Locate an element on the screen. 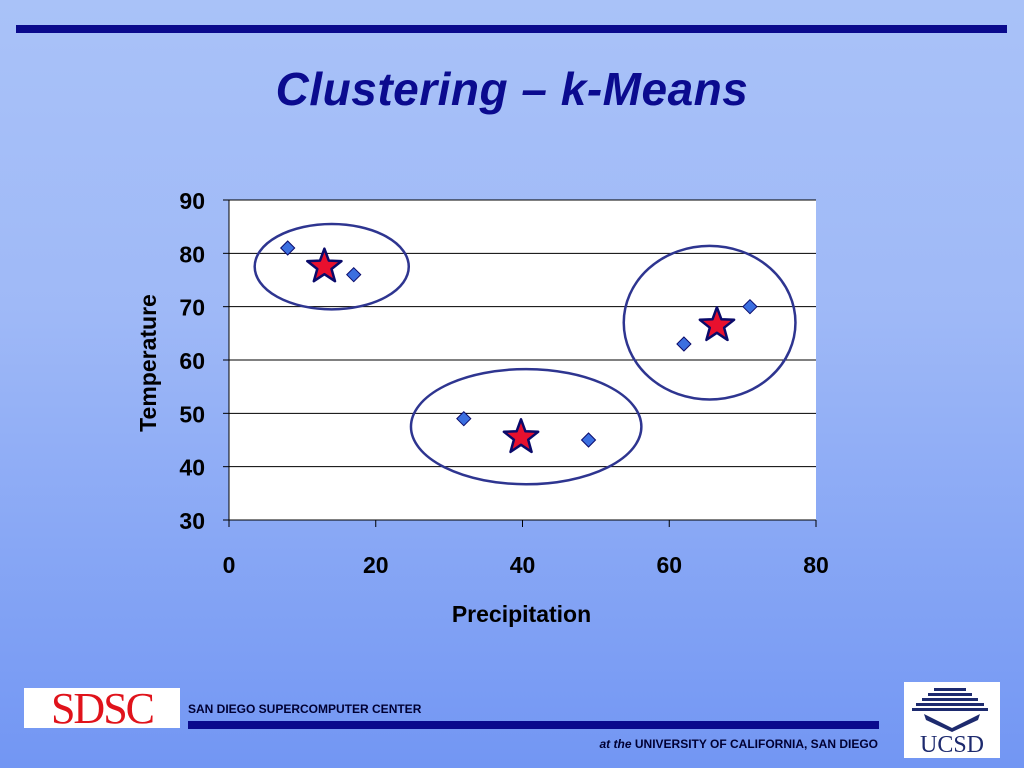 This screenshot has height=768, width=1024. x-tick-label: 60 is located at coordinates (669, 565).